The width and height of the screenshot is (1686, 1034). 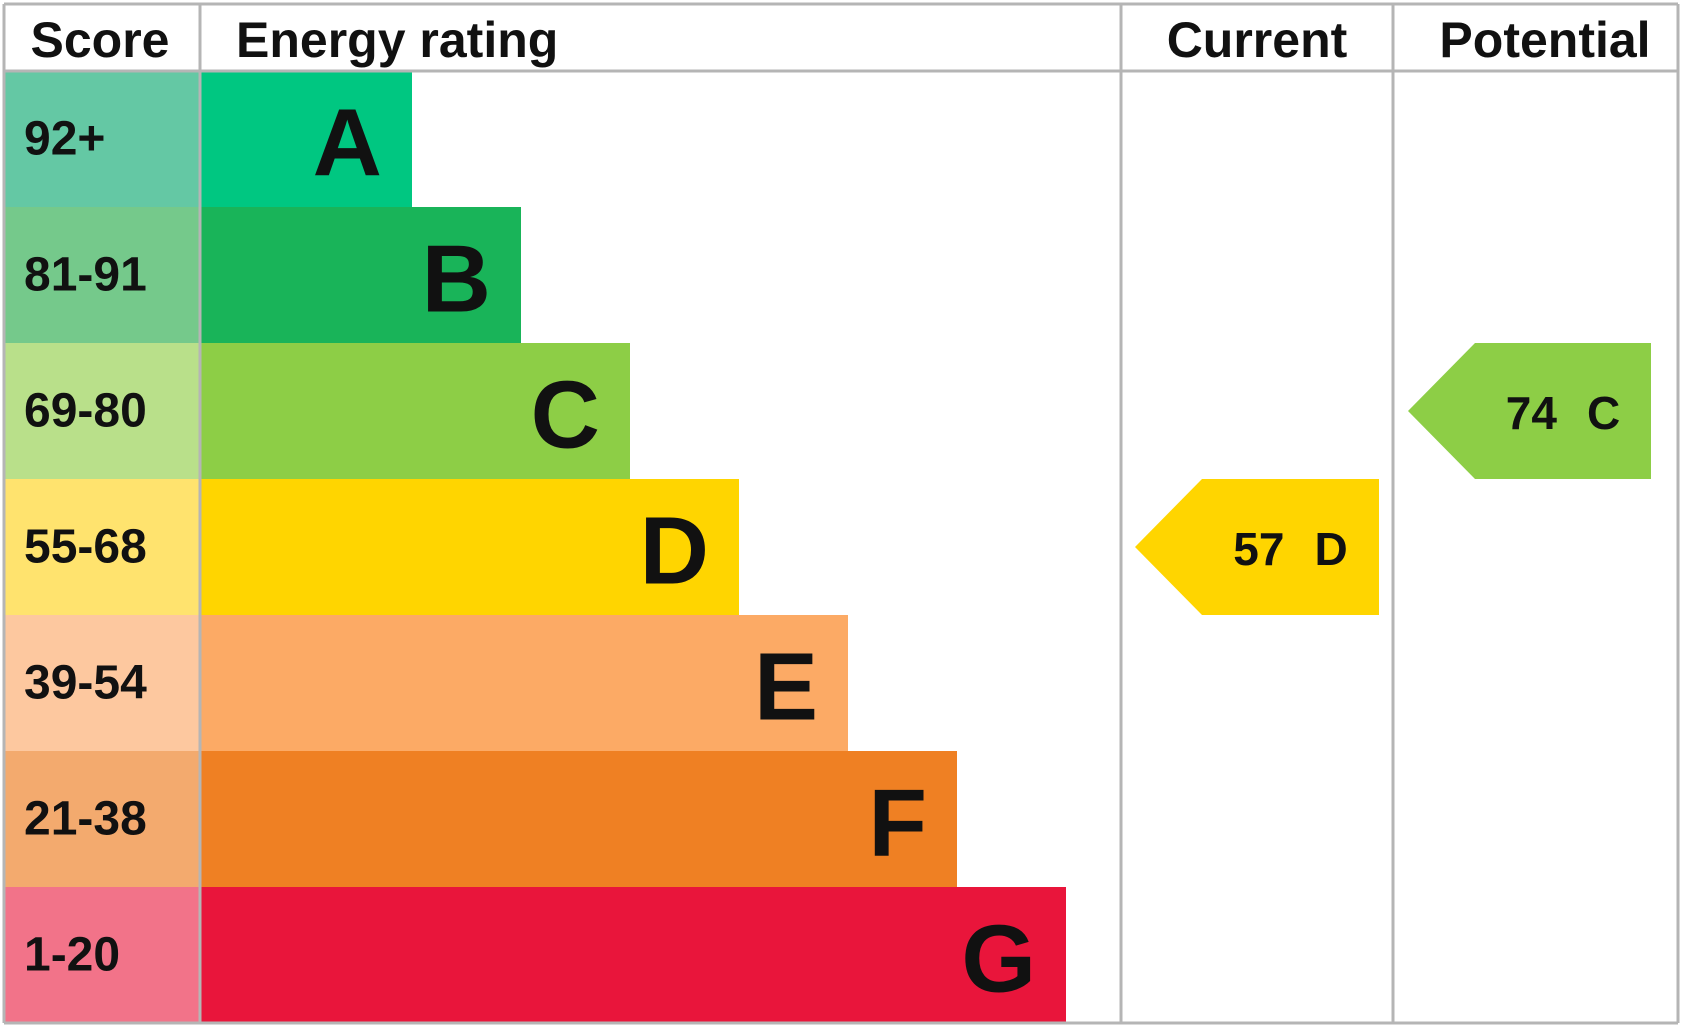 What do you see at coordinates (85, 683) in the screenshot?
I see `score-range: 39-54` at bounding box center [85, 683].